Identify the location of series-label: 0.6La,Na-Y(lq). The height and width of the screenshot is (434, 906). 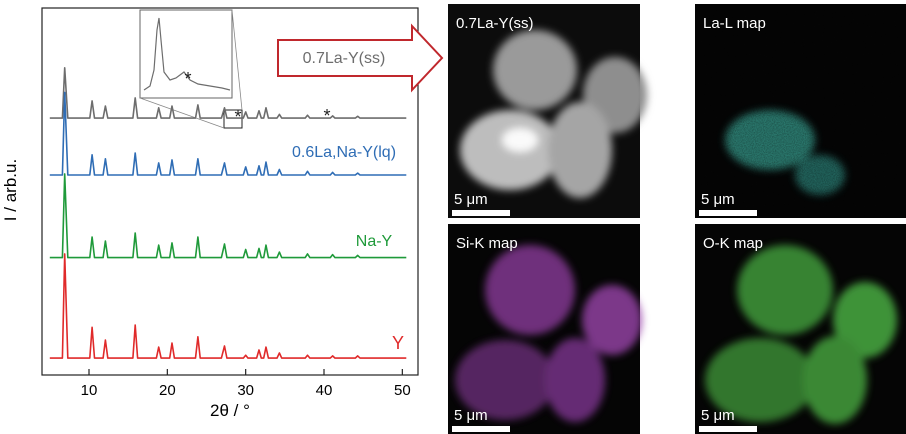
(344, 152).